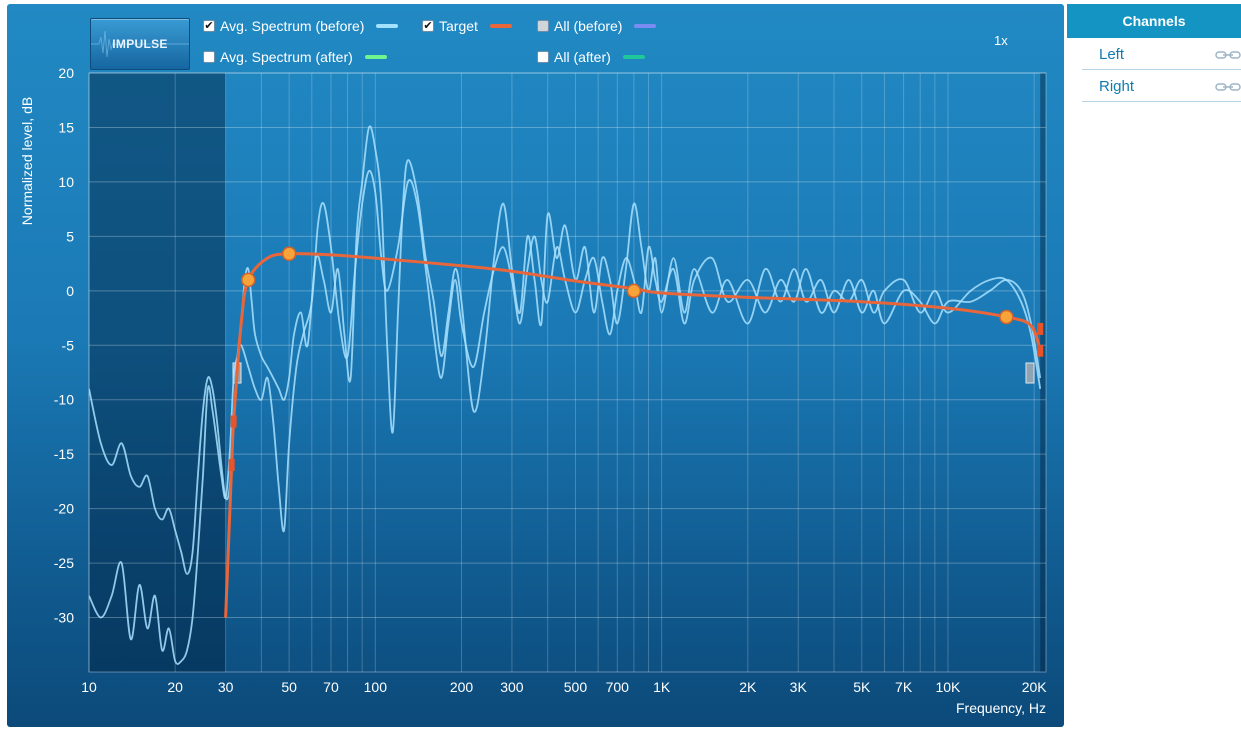  Describe the element at coordinates (500, 26) in the screenshot. I see `target-swatch` at that location.